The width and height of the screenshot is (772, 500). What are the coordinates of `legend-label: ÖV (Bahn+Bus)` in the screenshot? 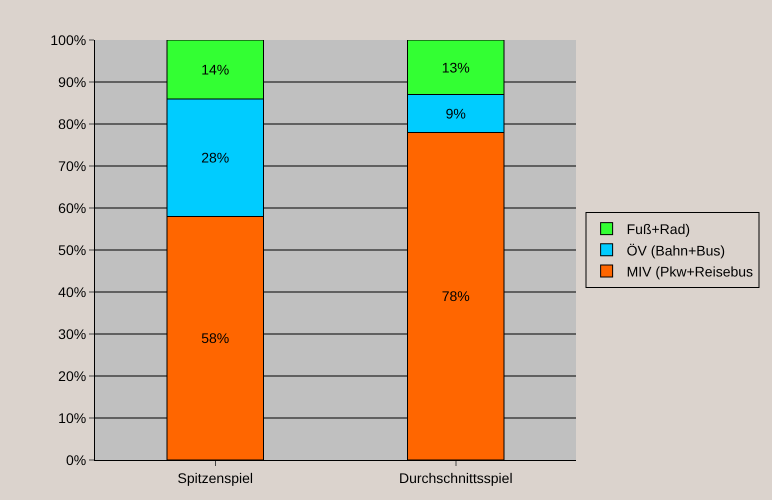 It's located at (676, 250).